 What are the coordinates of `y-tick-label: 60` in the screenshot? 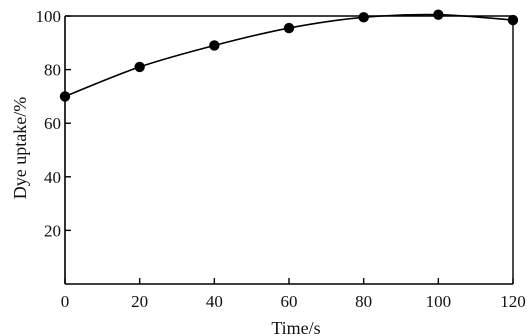 It's located at (52, 123).